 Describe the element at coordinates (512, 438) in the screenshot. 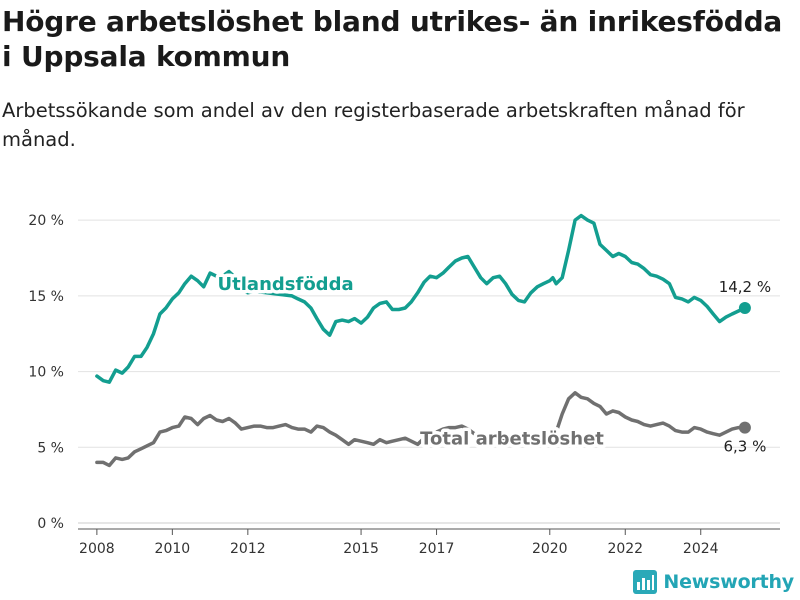

I see `series-name-label: Total arbetslöshet` at that location.